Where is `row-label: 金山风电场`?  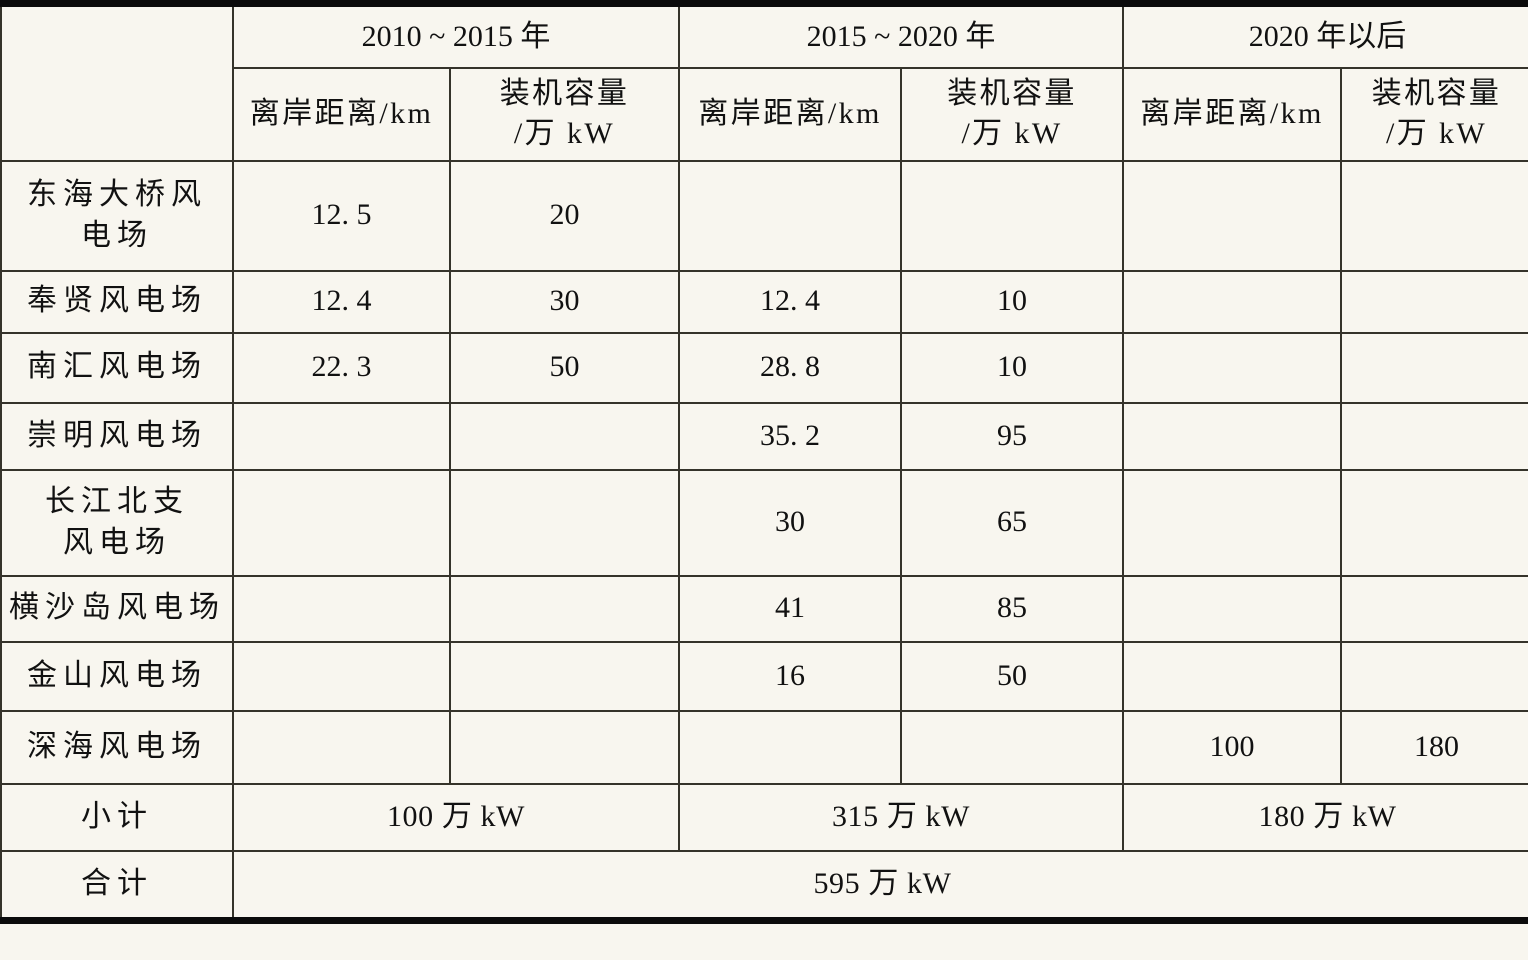
row-label: 金山风电场 is located at coordinates (117, 676).